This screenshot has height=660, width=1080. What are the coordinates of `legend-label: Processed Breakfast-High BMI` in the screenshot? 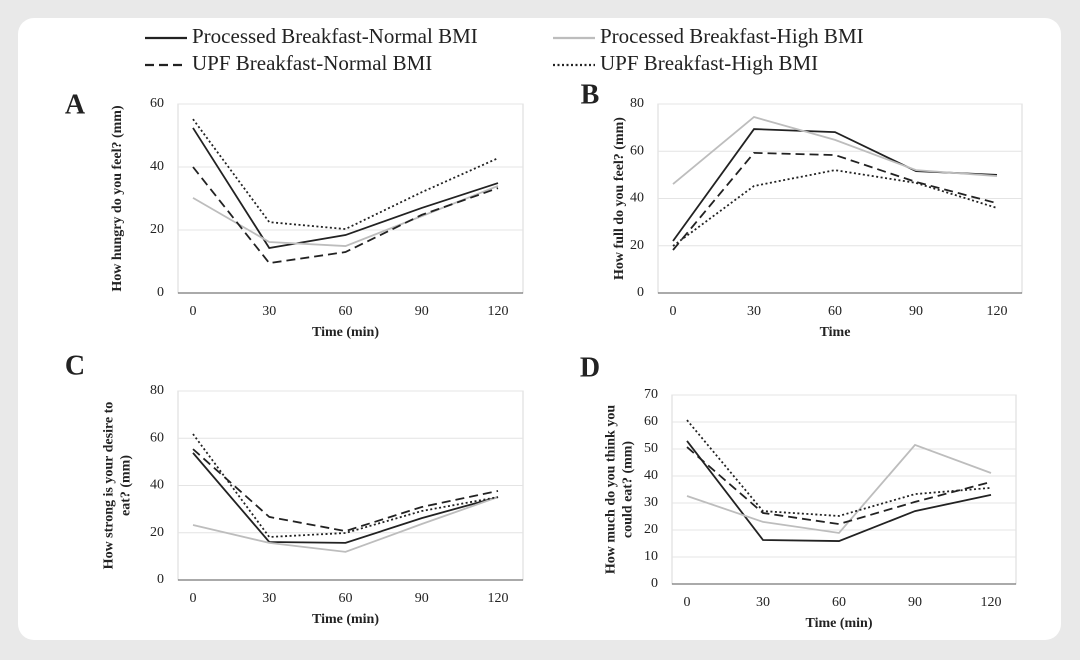 It's located at (732, 36).